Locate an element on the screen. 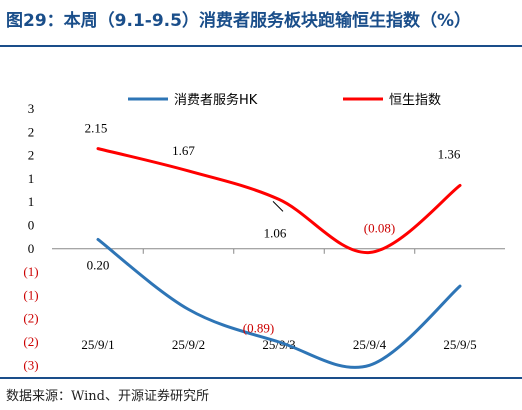 This screenshot has width=522, height=410. x-tick-label: 25/9/2 is located at coordinates (188, 344).